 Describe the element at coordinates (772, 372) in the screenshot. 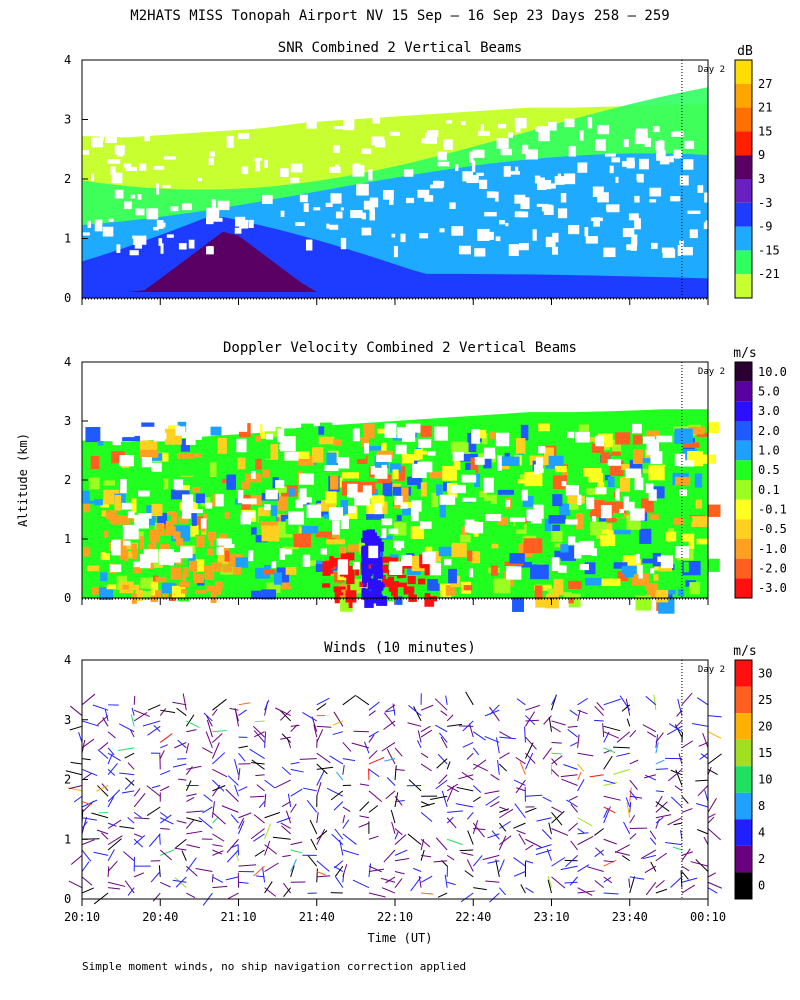

I see `colorbar-label: 10.0` at that location.